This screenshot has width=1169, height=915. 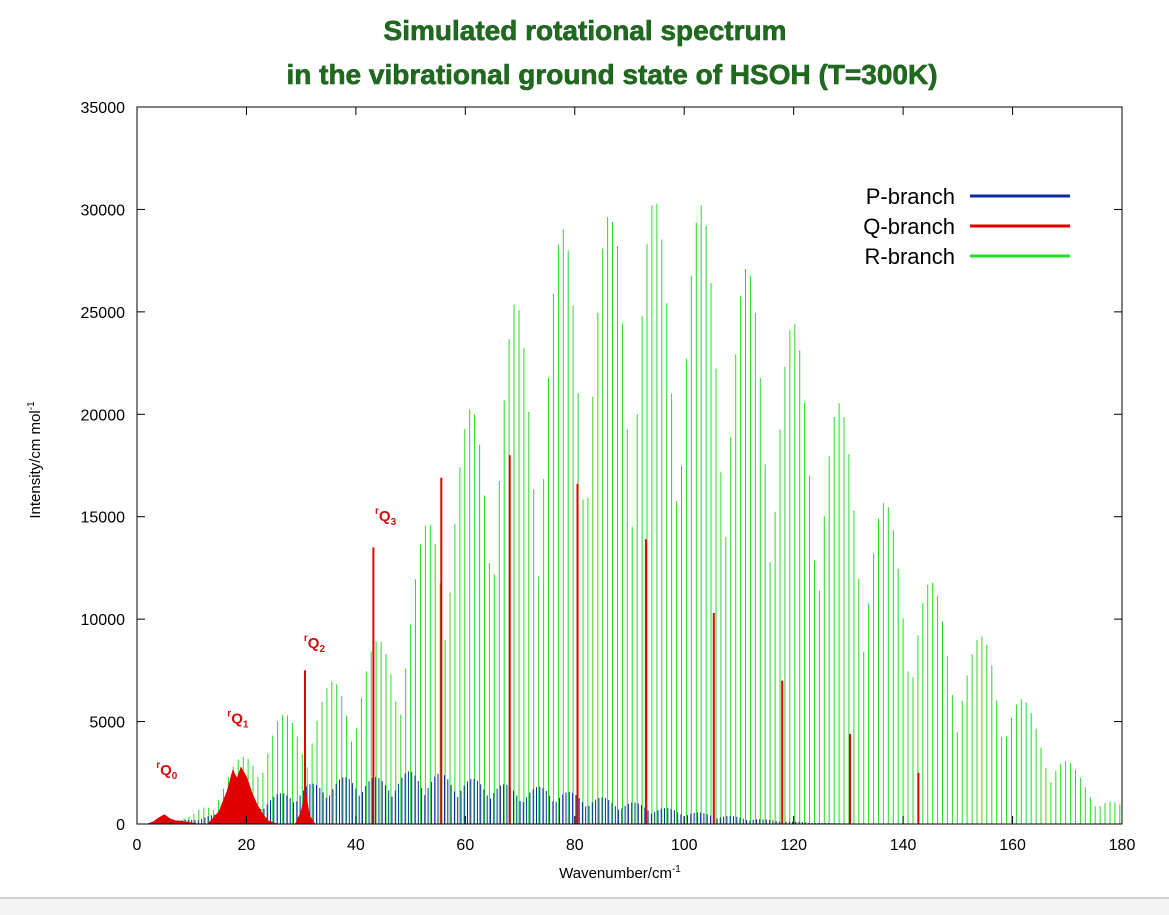 What do you see at coordinates (909, 226) in the screenshot?
I see `legend-label-q-branch: Q-branch` at bounding box center [909, 226].